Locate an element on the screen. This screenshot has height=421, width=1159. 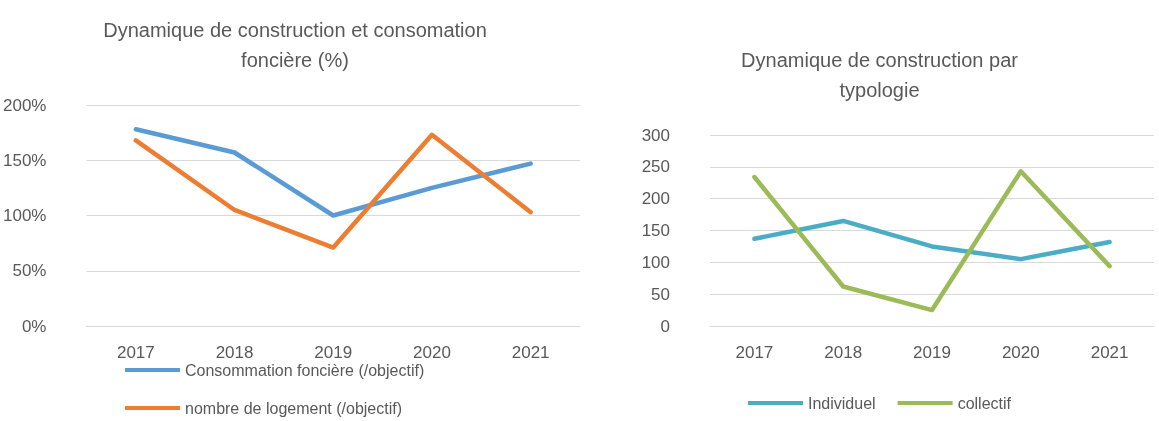
legend-label: Individuel is located at coordinates (842, 403).